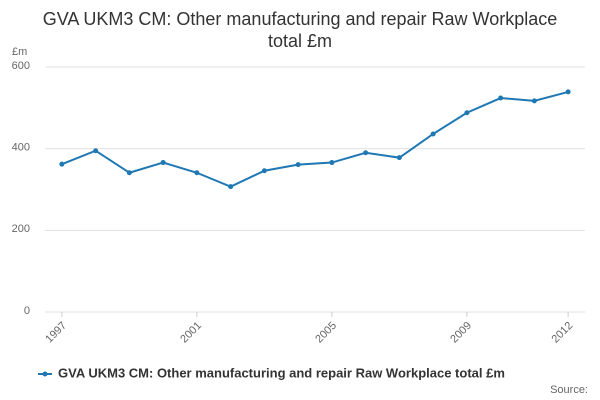  What do you see at coordinates (21, 66) in the screenshot?
I see `y-tick-label: 600` at bounding box center [21, 66].